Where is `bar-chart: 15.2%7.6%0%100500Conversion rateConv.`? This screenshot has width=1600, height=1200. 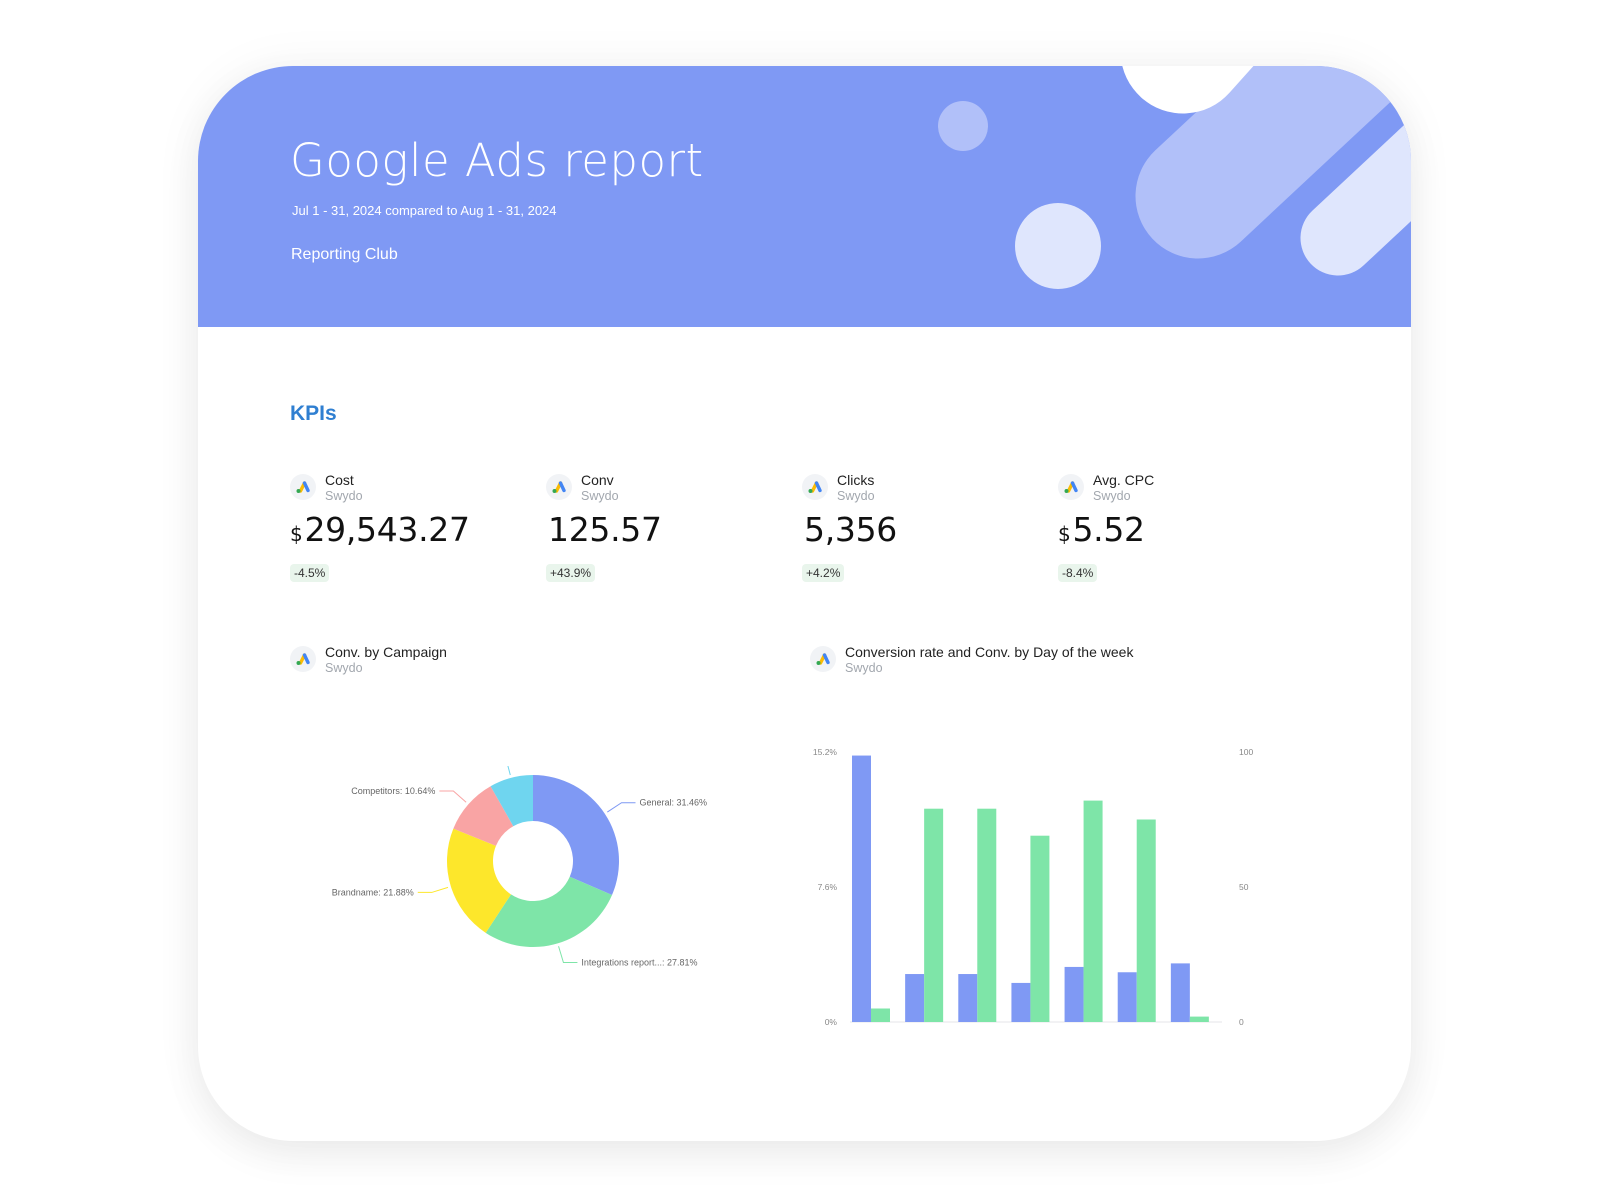 bar-chart: 15.2%7.6%0%100500Conversion rateConv. is located at coordinates (1033, 887).